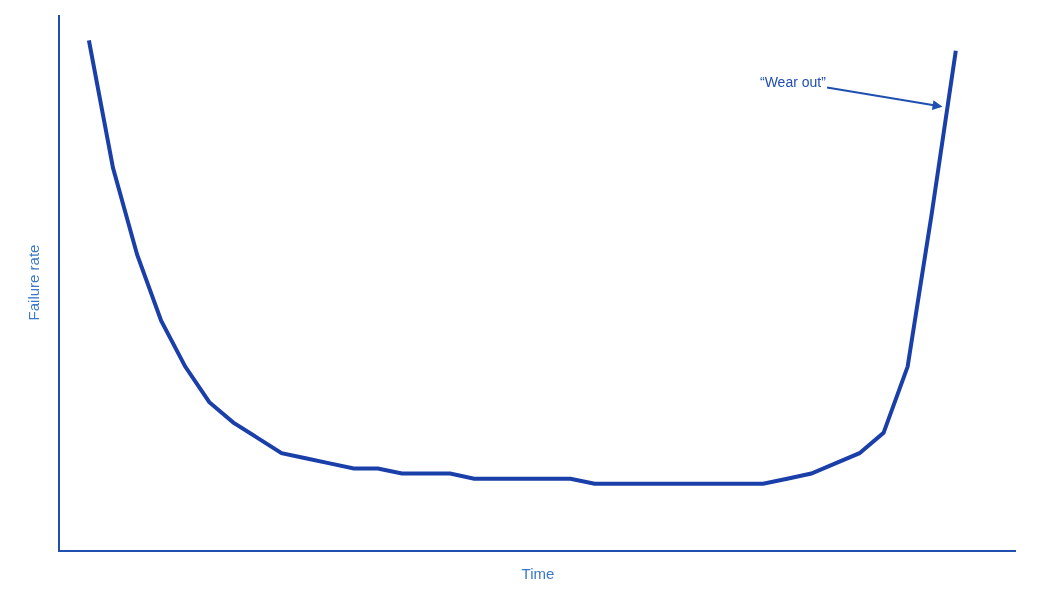  Describe the element at coordinates (33, 282) in the screenshot. I see `y-axis-title: Failure rate` at that location.